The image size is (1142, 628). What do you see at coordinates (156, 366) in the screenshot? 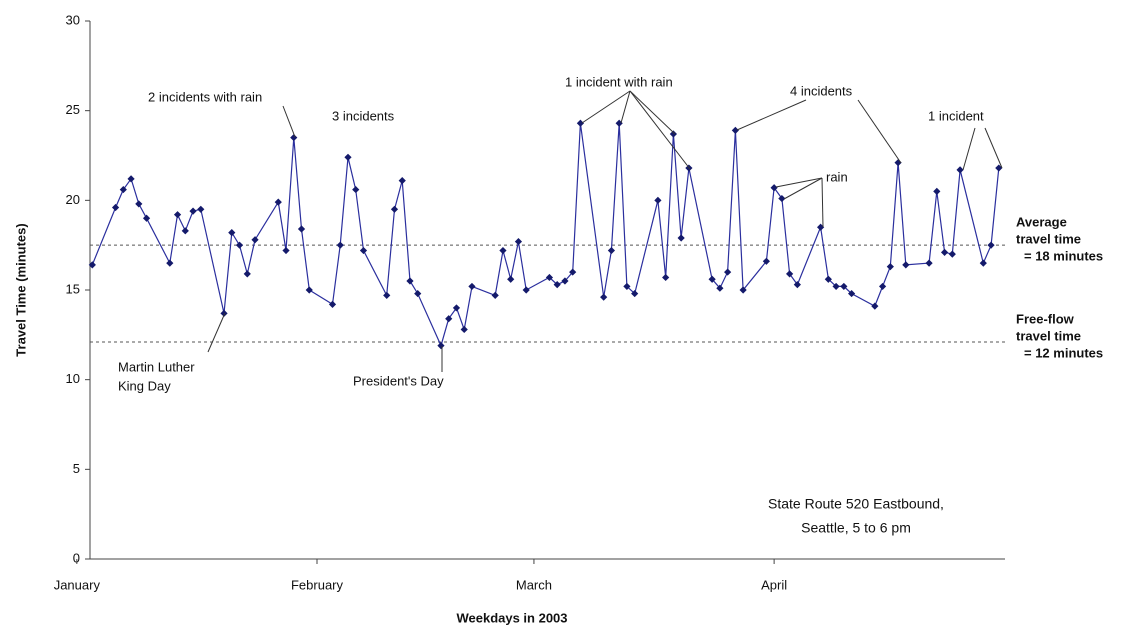
I see `annotation: Martin Luther` at bounding box center [156, 366].